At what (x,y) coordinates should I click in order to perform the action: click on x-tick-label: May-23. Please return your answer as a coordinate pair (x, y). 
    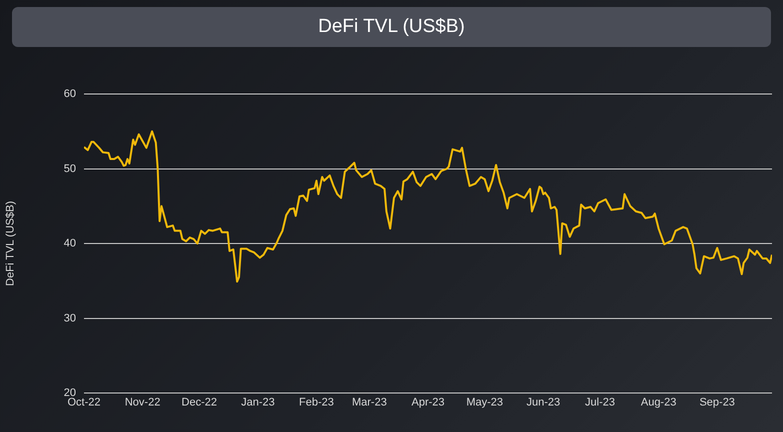
    Looking at the image, I should click on (485, 402).